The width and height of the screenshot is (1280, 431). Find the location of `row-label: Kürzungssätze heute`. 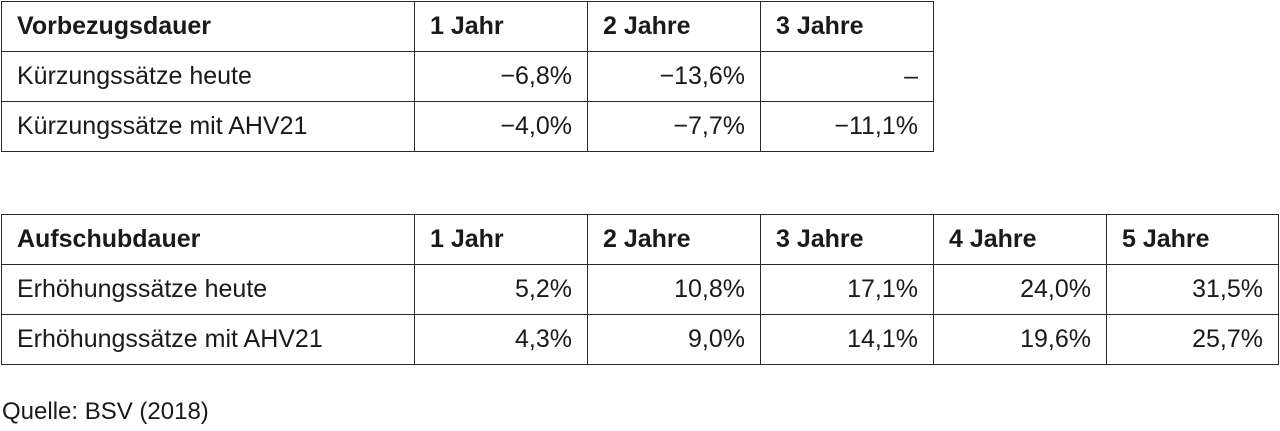

row-label: Kürzungssätze heute is located at coordinates (208, 76).